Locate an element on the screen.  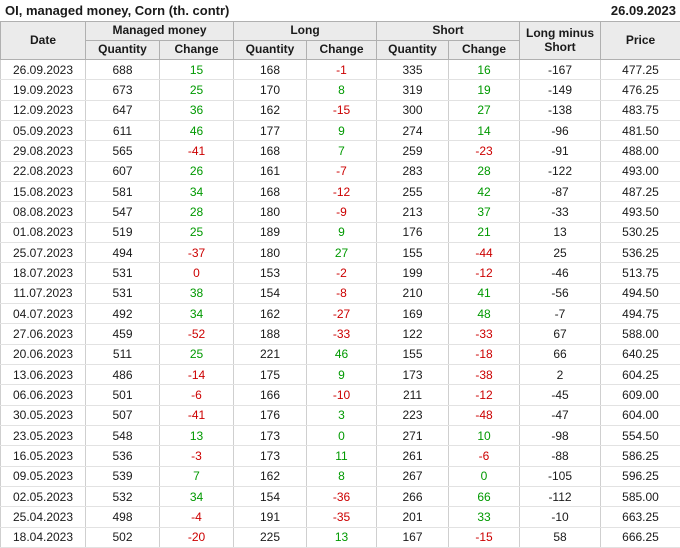
long-change-cell: -9 is located at coordinates (341, 212).